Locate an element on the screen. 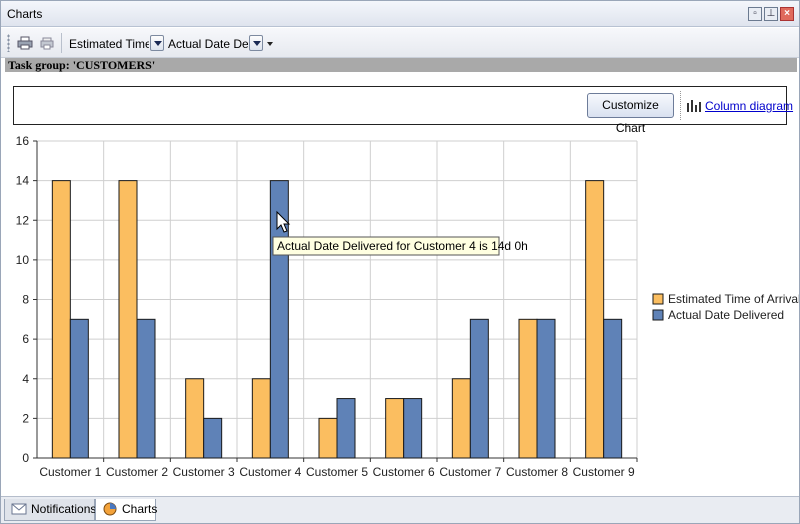 The height and width of the screenshot is (524, 800). y-tick-label: 8 is located at coordinates (25, 300).